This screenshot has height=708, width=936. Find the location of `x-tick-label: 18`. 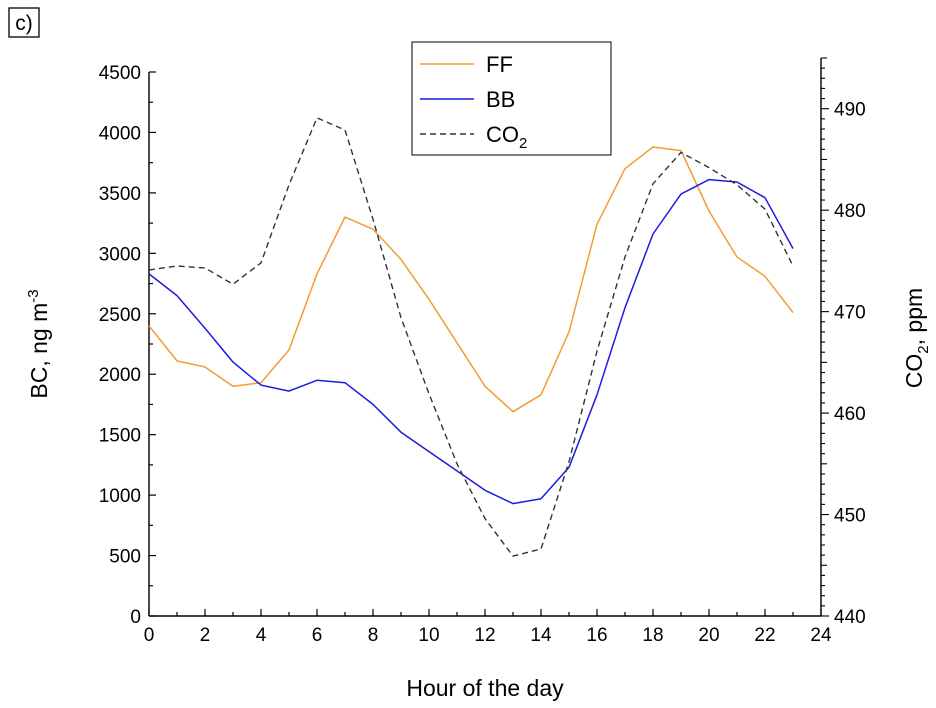

x-tick-label: 18 is located at coordinates (652, 635).